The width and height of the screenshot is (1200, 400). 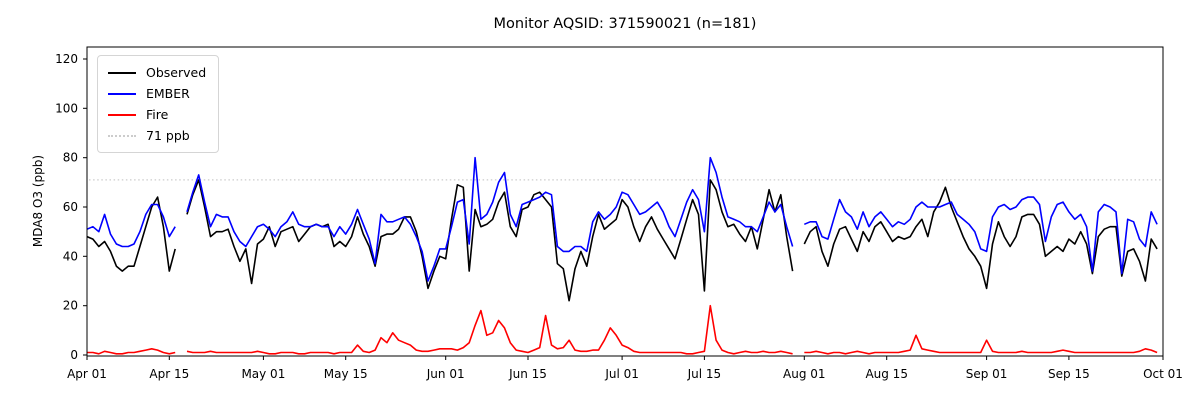 I want to click on svg-text: Jun 01, so click(x=445, y=374).